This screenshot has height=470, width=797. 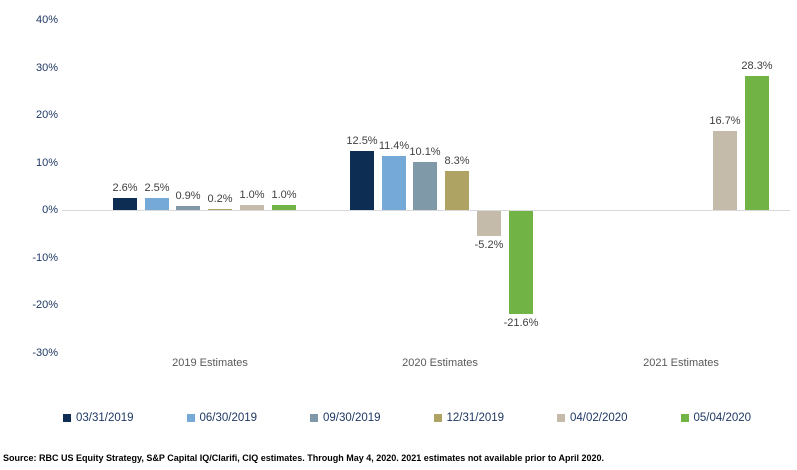 I want to click on x-axis-line, so click(x=426, y=210).